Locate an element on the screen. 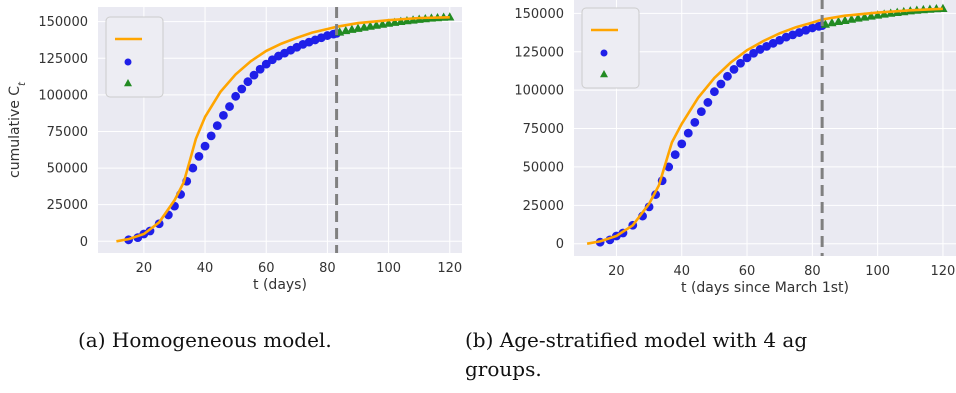  caption-b-line1: (b) Age-stratified model with 4 ag is located at coordinates (636, 340).